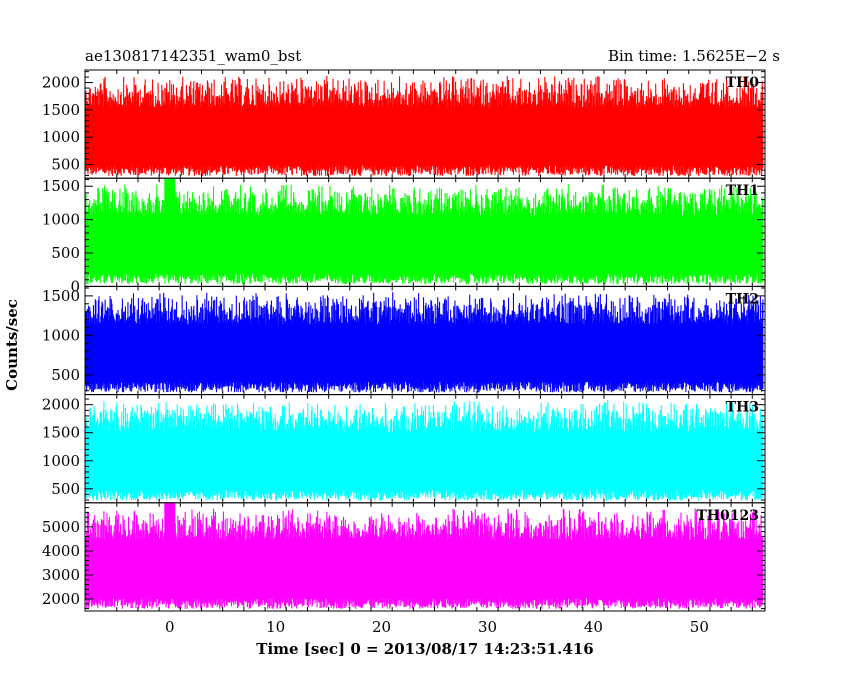  I want to click on series-th1, so click(424, 231).